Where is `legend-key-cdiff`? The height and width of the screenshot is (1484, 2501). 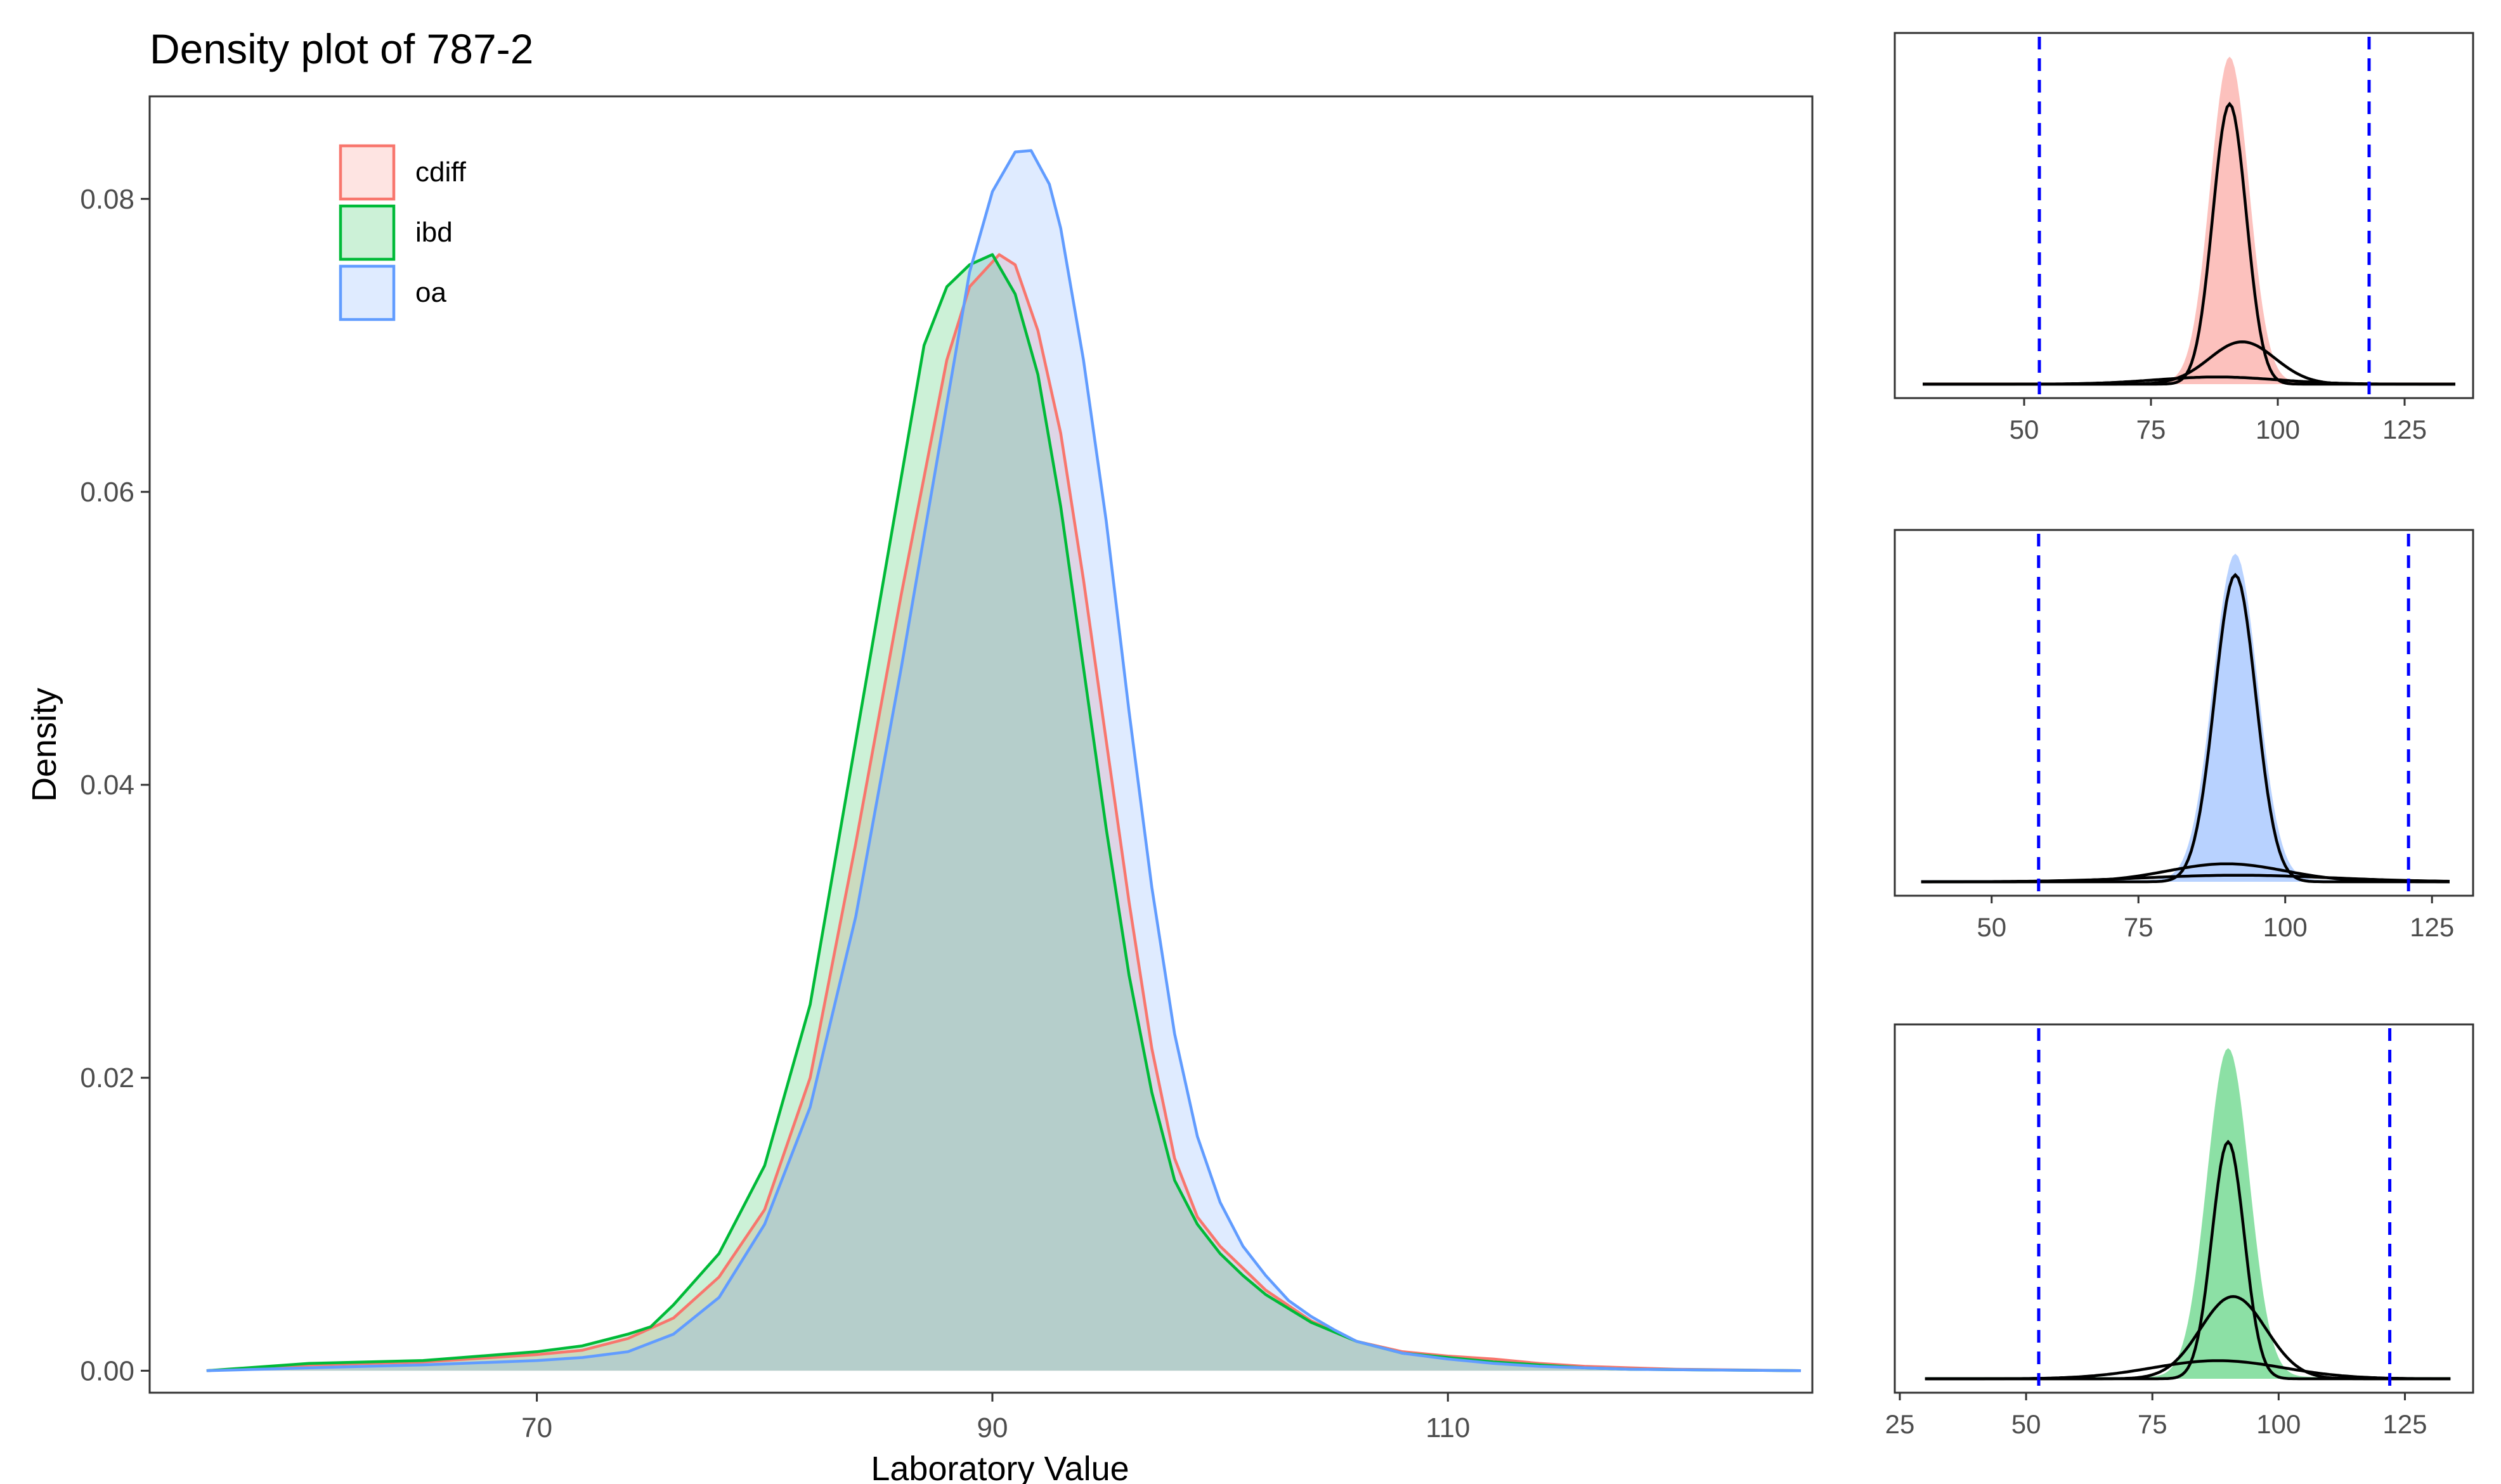 legend-key-cdiff is located at coordinates (367, 172).